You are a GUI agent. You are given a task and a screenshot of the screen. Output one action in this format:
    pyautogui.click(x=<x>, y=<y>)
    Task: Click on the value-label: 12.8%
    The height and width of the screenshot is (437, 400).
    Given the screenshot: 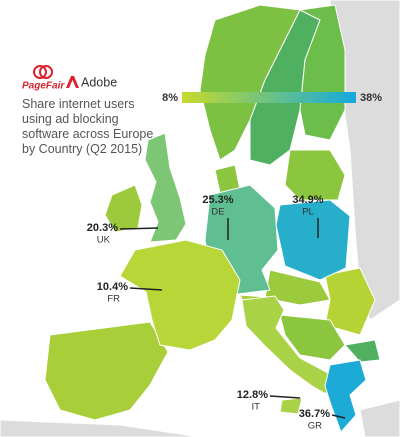 What is the action you would take?
    pyautogui.click(x=252, y=395)
    